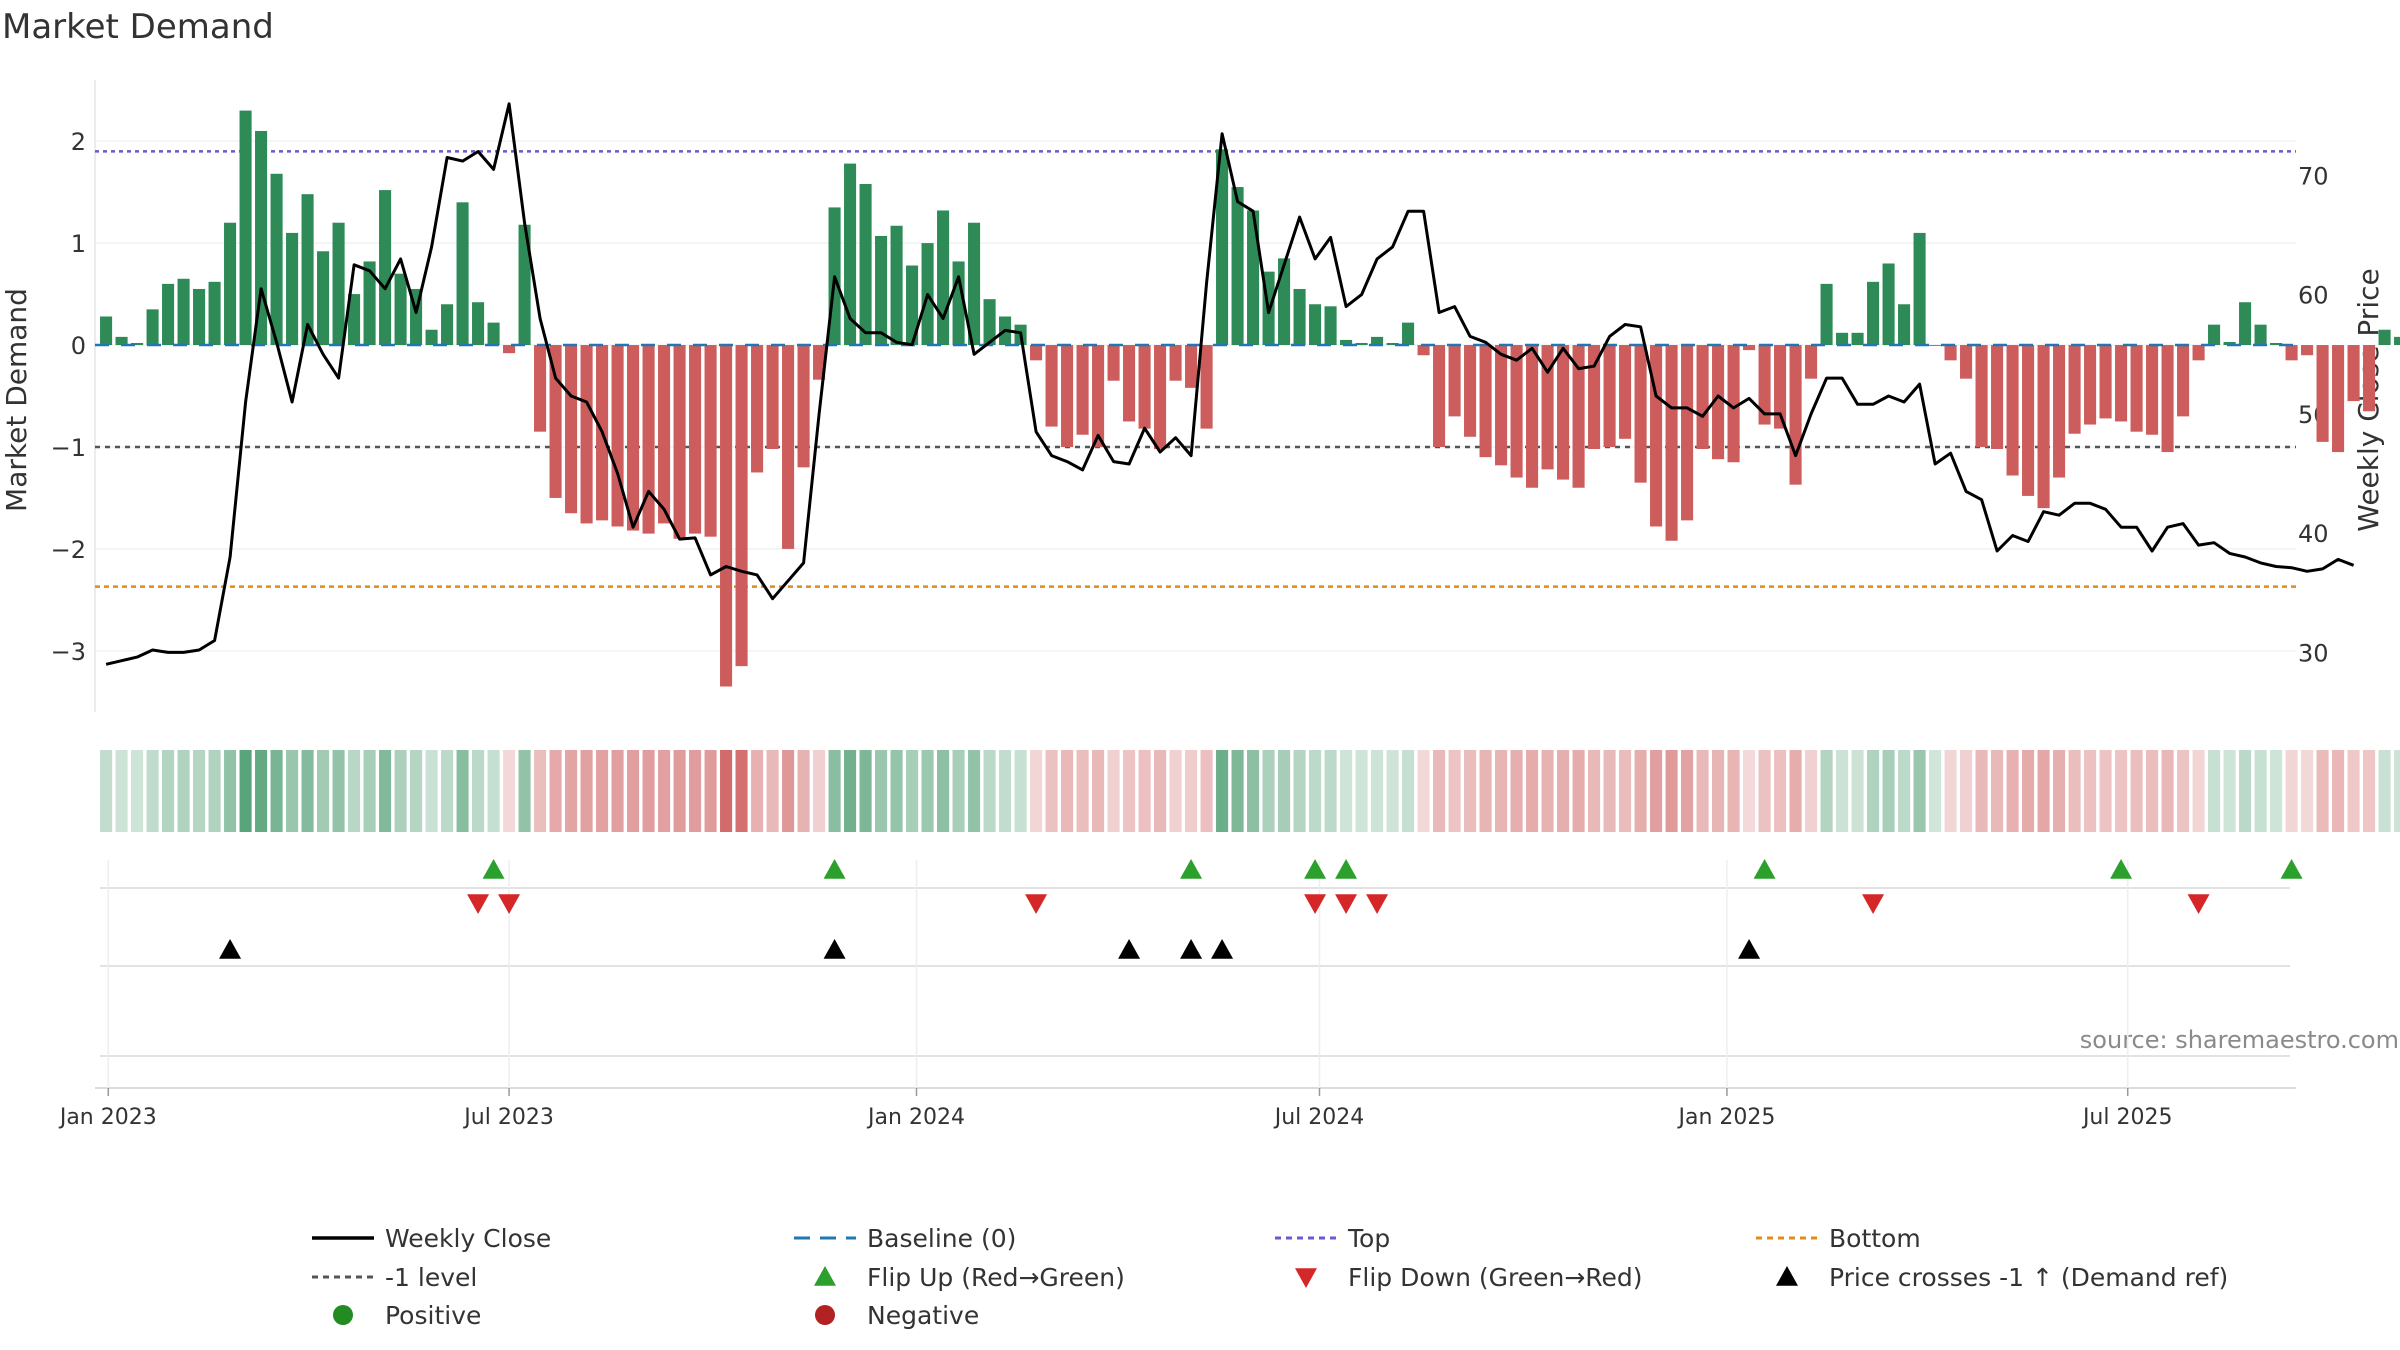  I want to click on x-tick-label: Jan 2024, so click(915, 1117).